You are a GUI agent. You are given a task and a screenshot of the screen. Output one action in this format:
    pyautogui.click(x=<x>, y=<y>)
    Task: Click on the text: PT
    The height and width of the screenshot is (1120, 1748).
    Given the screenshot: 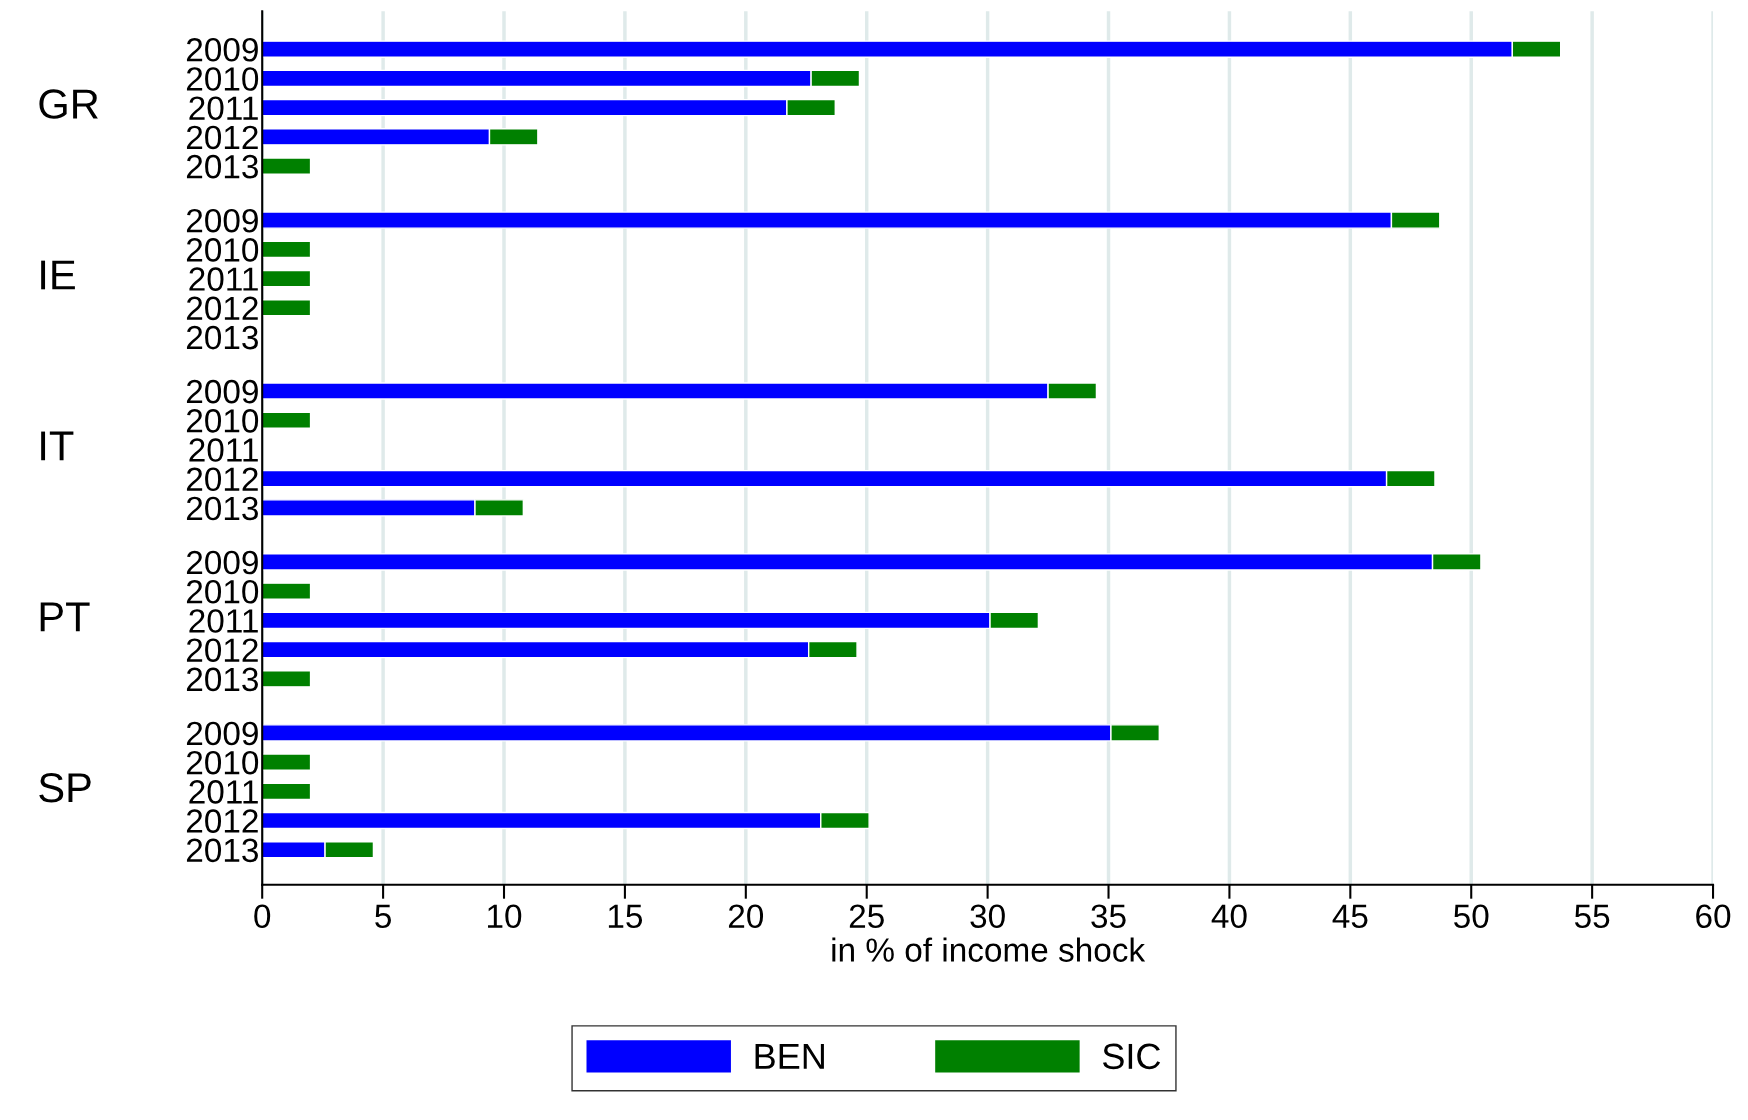 What is the action you would take?
    pyautogui.click(x=65, y=617)
    